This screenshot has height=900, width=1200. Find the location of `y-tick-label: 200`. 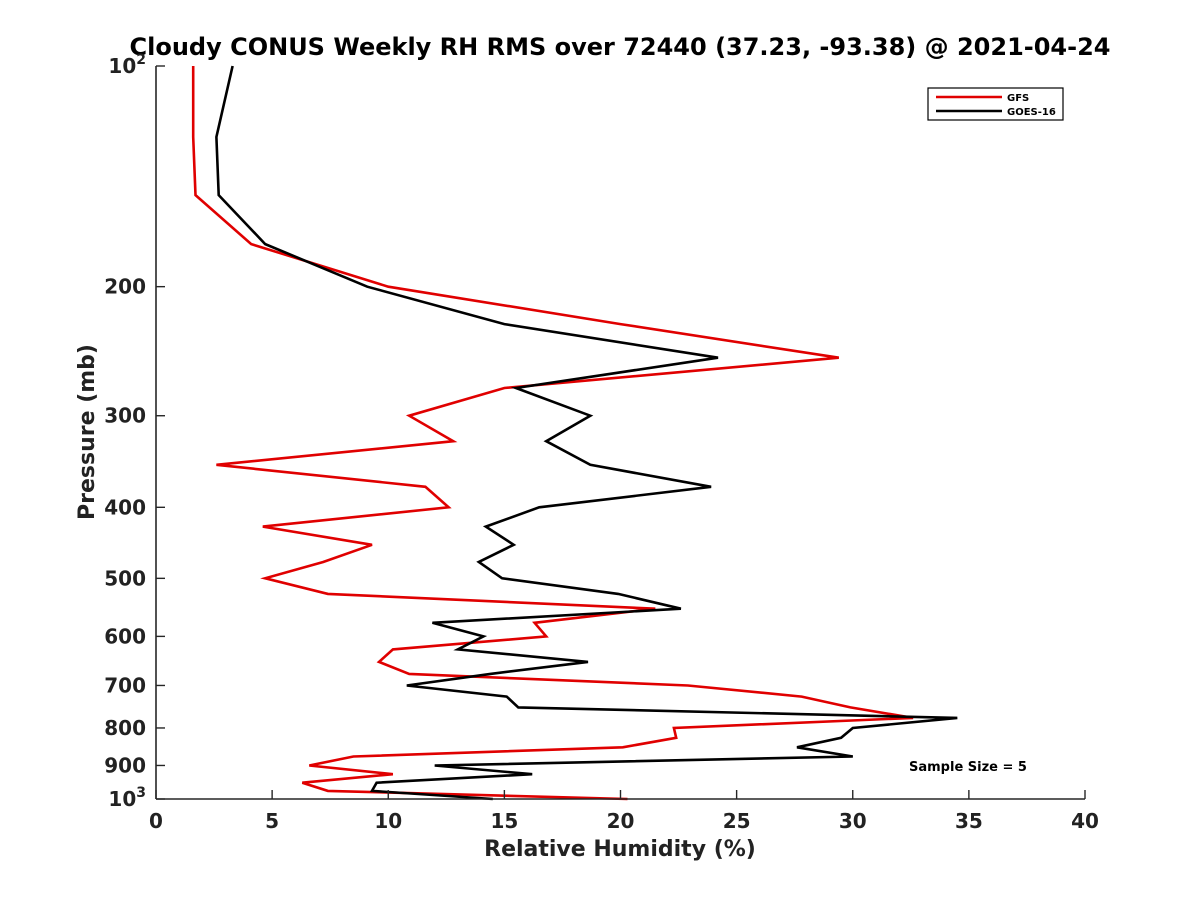

y-tick-label: 200 is located at coordinates (125, 287).